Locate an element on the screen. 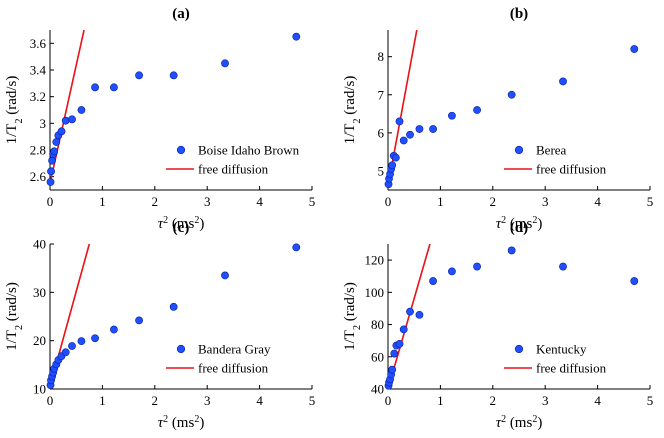  panel-title: (a) is located at coordinates (181, 14).